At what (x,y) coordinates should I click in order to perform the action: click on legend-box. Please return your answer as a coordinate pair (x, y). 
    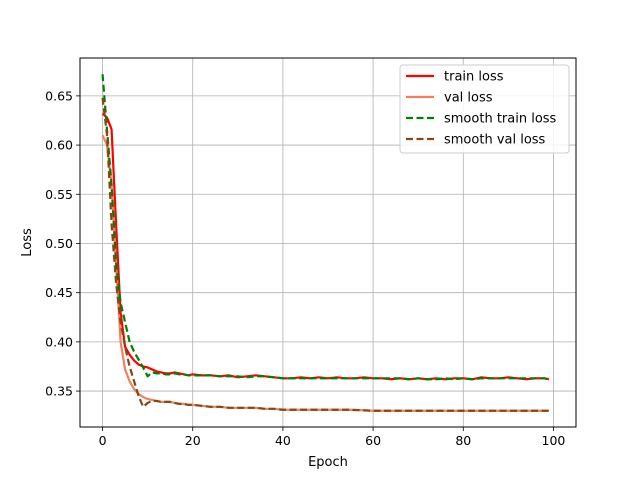
    Looking at the image, I should click on (484, 109).